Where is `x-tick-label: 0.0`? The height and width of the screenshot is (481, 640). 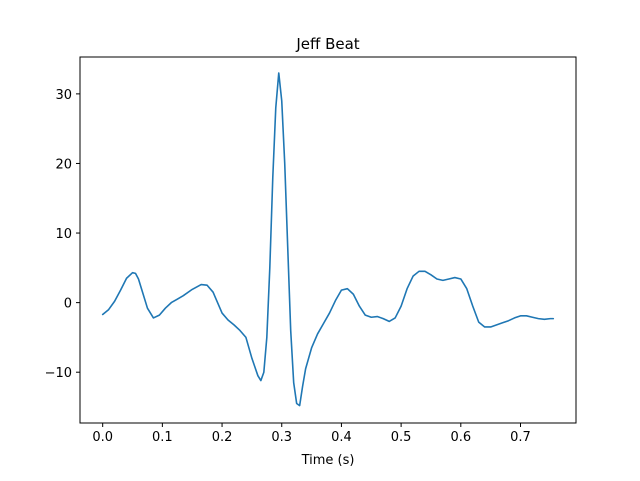 x-tick-label: 0.0 is located at coordinates (102, 437).